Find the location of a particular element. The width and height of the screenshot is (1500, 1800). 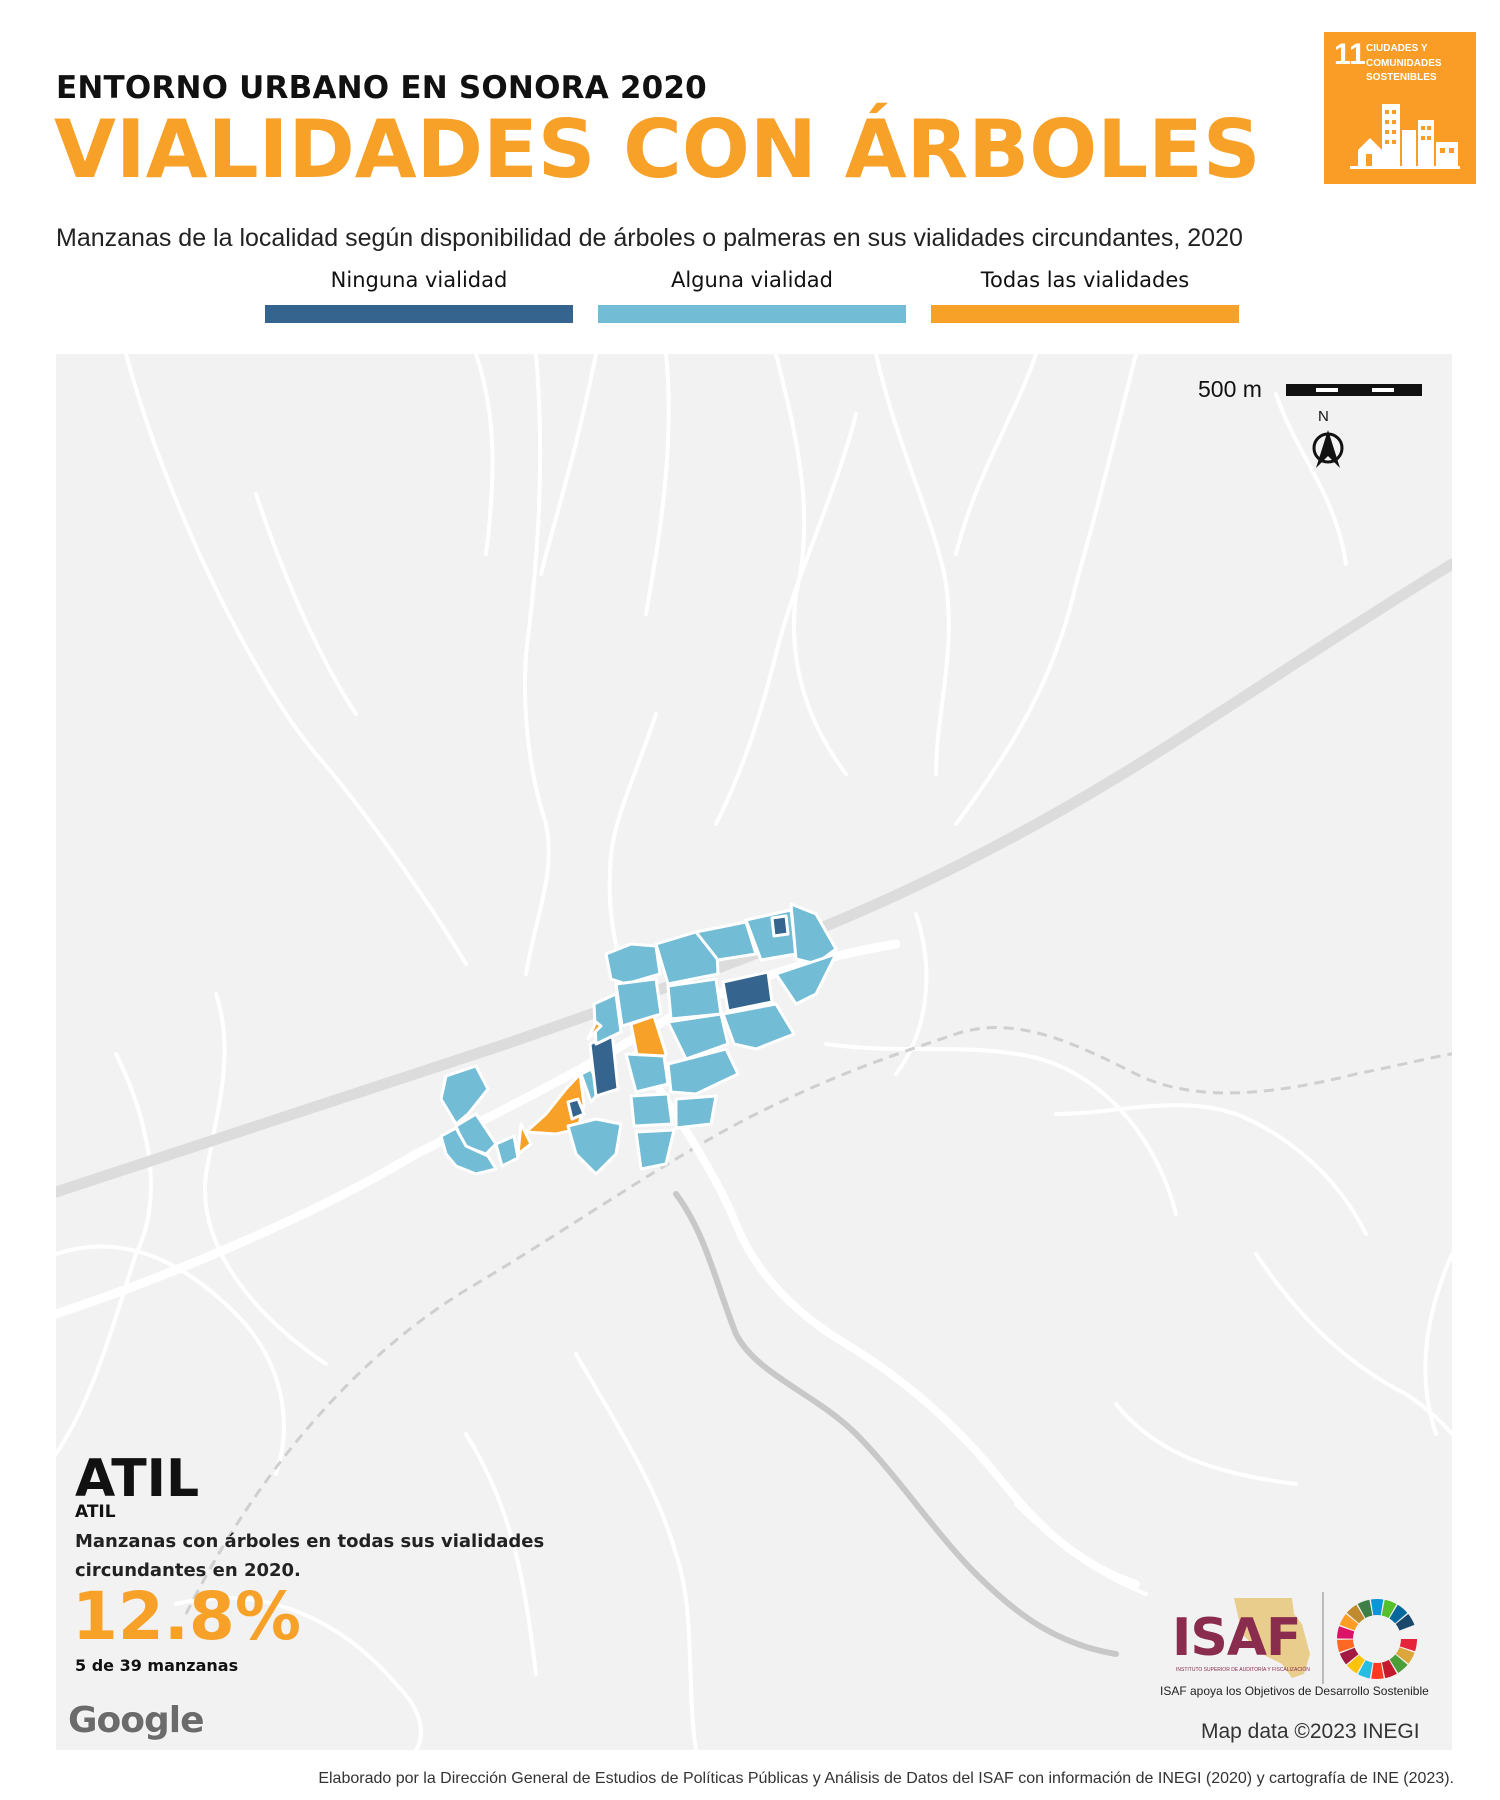

percentage-value: 12.8% is located at coordinates (186, 1616).